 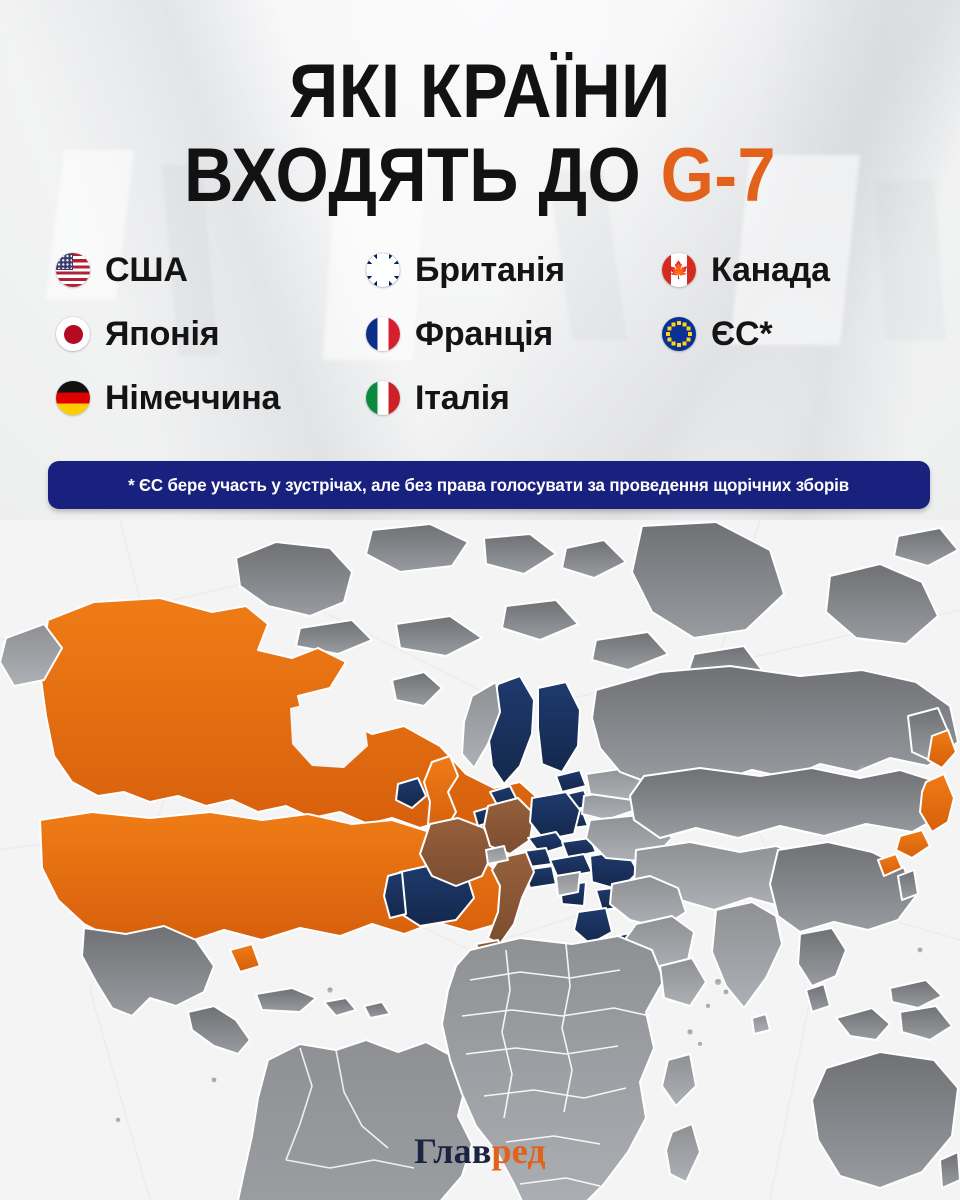 What do you see at coordinates (679, 334) in the screenshot?
I see `eu-flag-icon` at bounding box center [679, 334].